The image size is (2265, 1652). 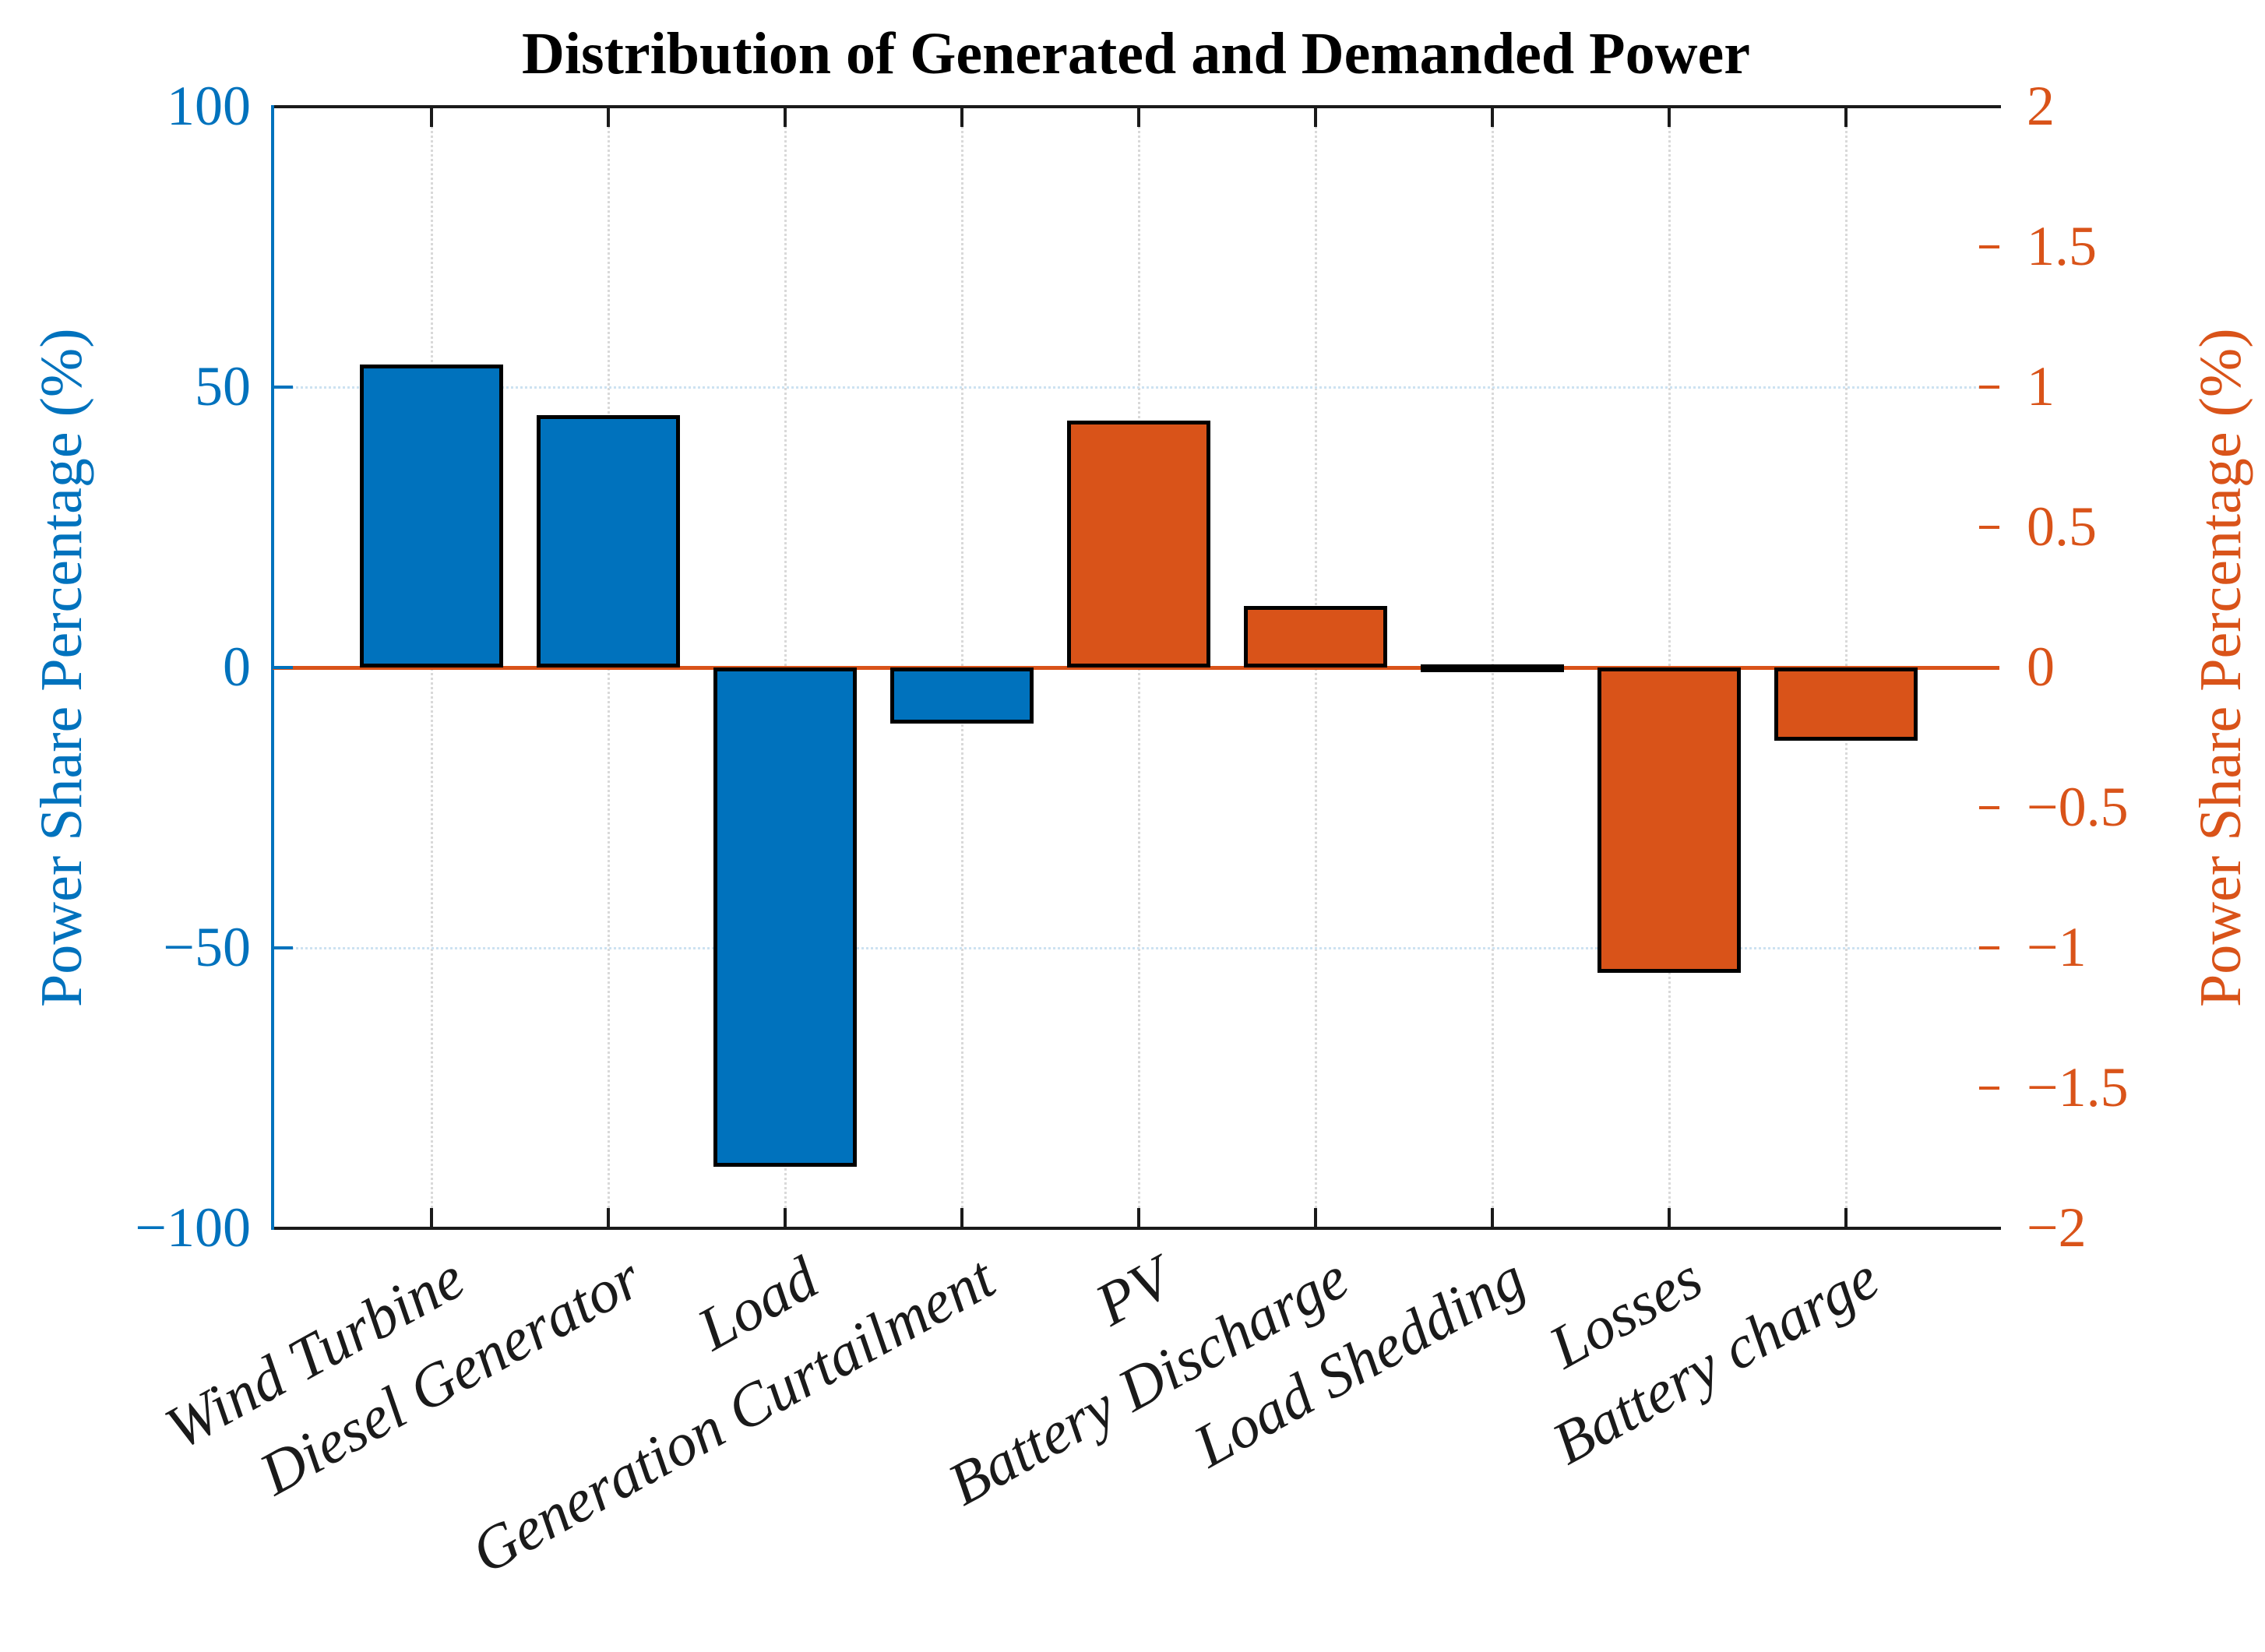 What do you see at coordinates (432, 117) in the screenshot?
I see `x-axis-tick-top-wind-turbine` at bounding box center [432, 117].